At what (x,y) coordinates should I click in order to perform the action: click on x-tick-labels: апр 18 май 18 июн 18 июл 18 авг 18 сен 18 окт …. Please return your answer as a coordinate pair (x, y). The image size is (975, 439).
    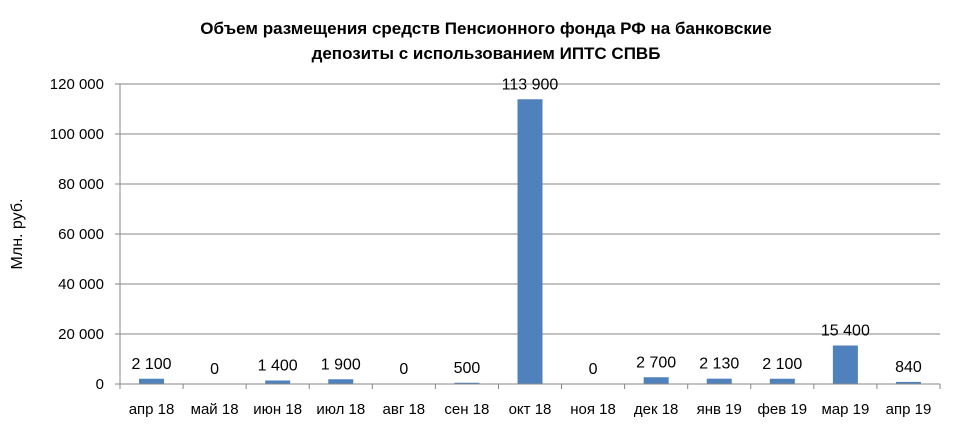
    Looking at the image, I should click on (530, 401).